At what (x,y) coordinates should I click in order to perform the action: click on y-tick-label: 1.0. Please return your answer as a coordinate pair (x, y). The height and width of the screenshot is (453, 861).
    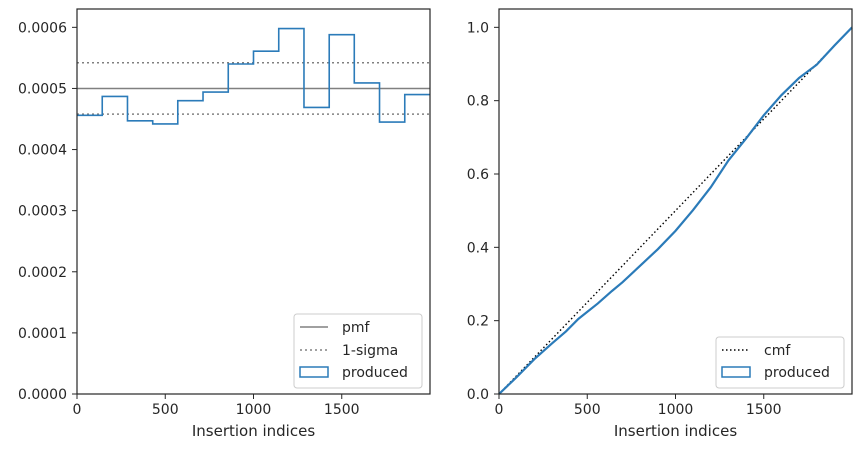
    Looking at the image, I should click on (478, 28).